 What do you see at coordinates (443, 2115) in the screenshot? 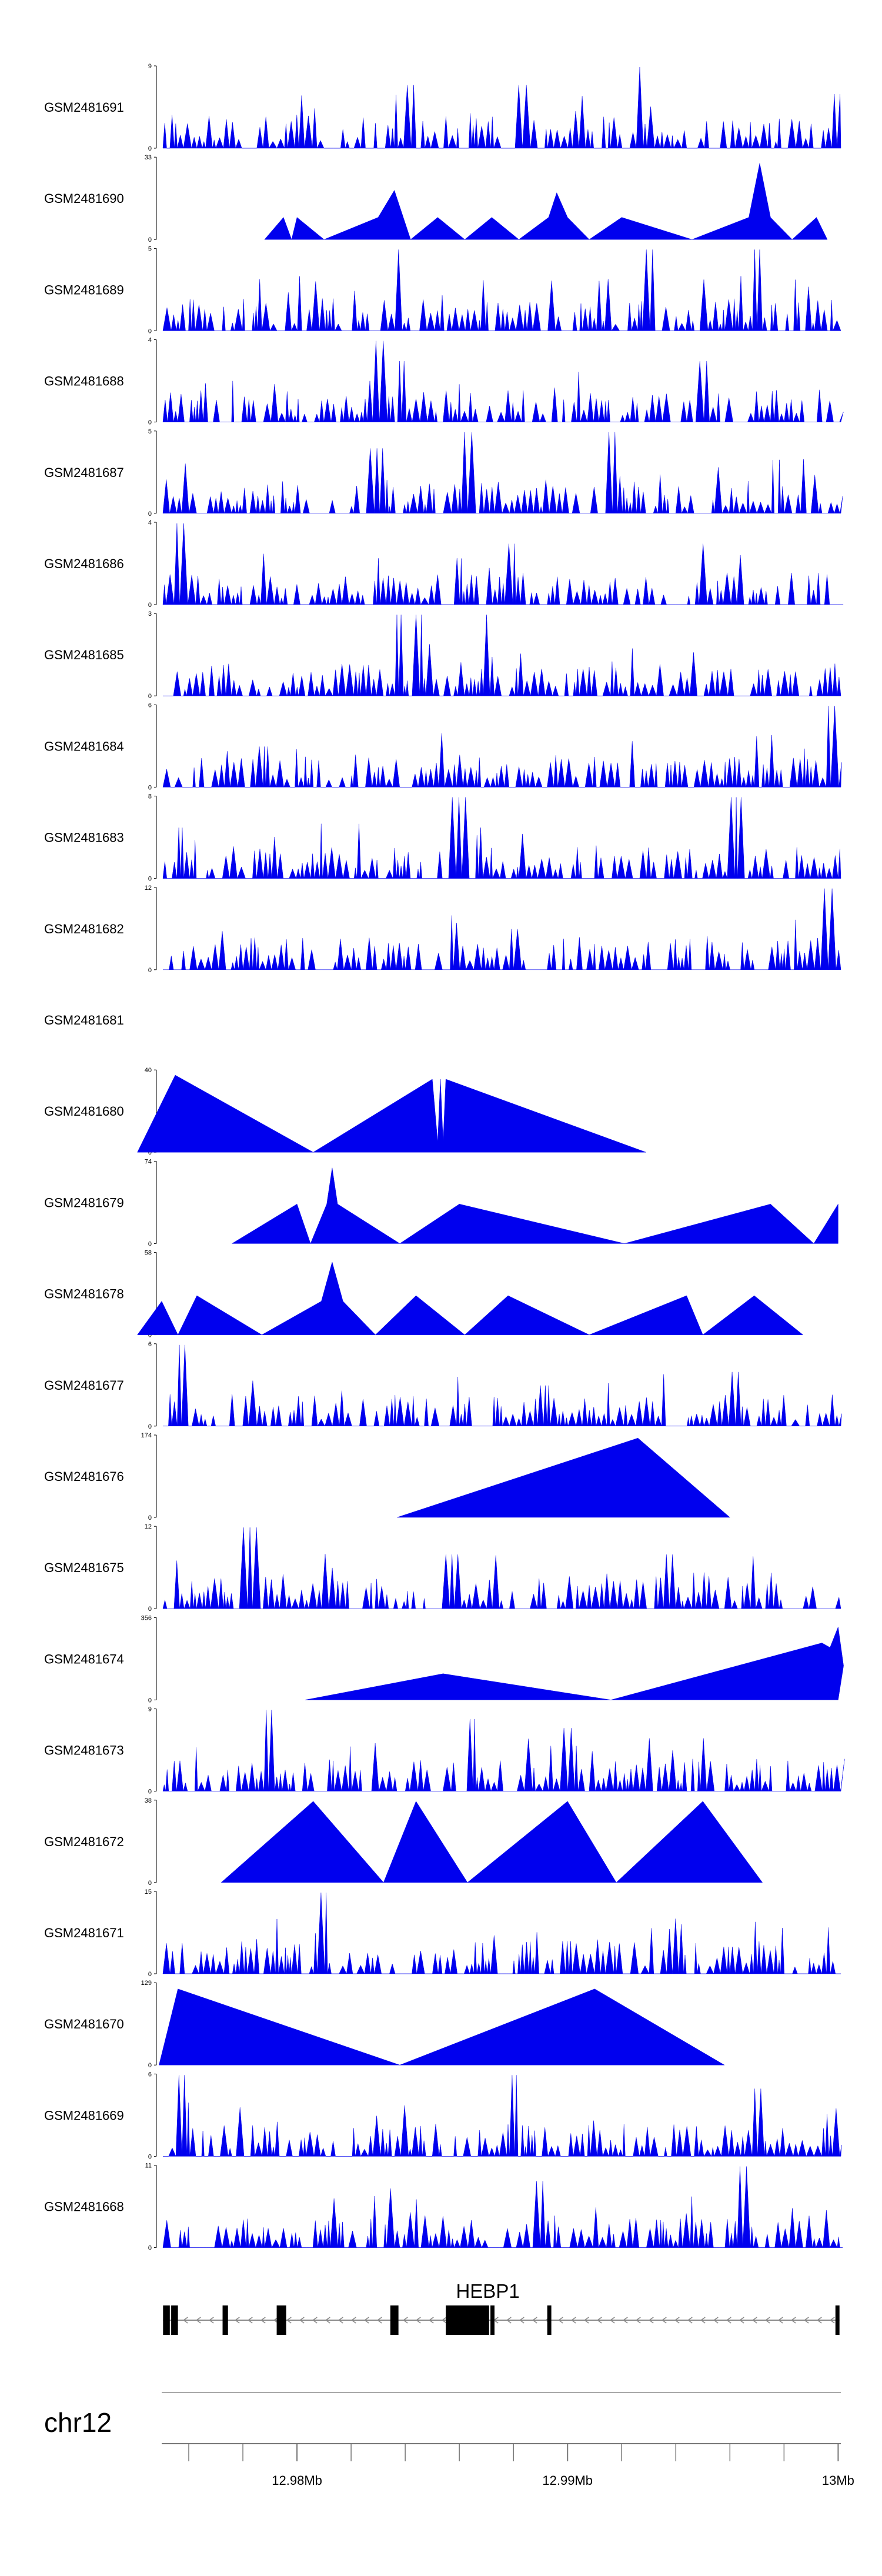
I see `track-GSM2481669: GSM2481669 6 0` at bounding box center [443, 2115].